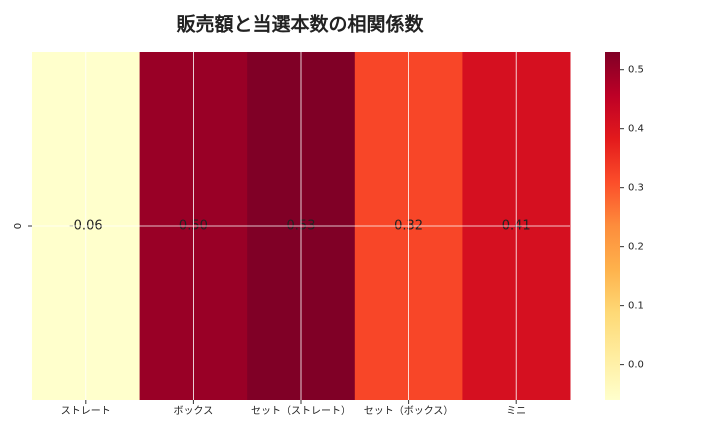 Image resolution: width=720 pixels, height=432 pixels. What do you see at coordinates (636, 306) in the screenshot?
I see `colorbar-tick-label: 0.1` at bounding box center [636, 306].